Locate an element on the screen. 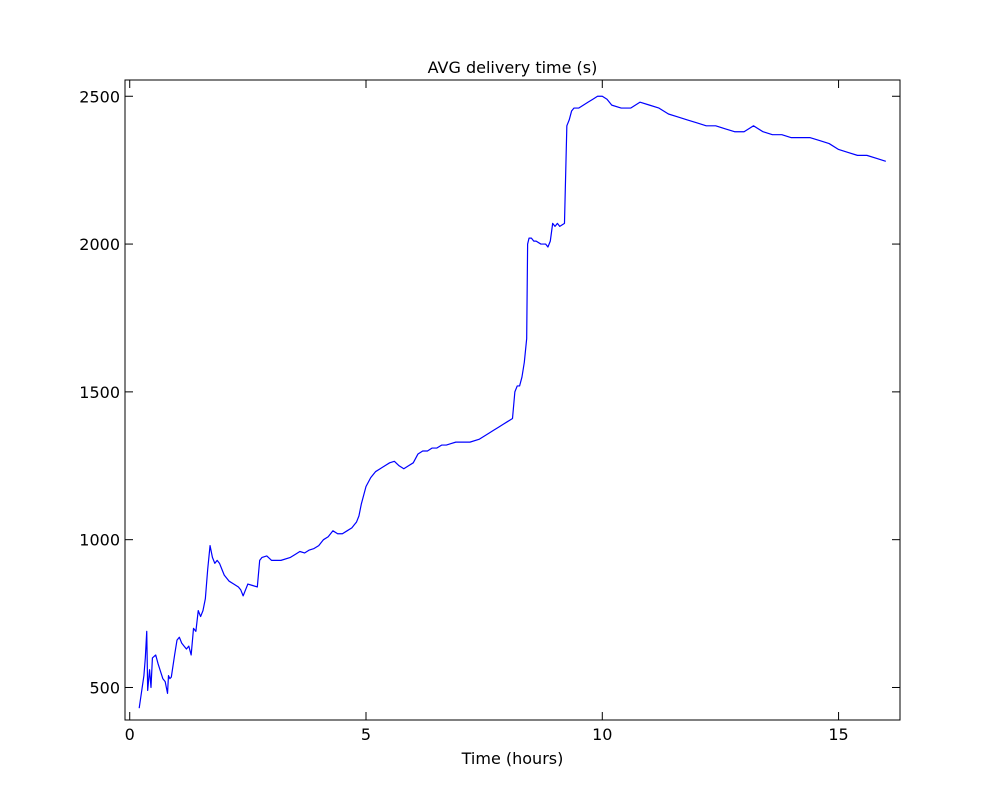  x-axis-label: Time (hours) is located at coordinates (512, 758).